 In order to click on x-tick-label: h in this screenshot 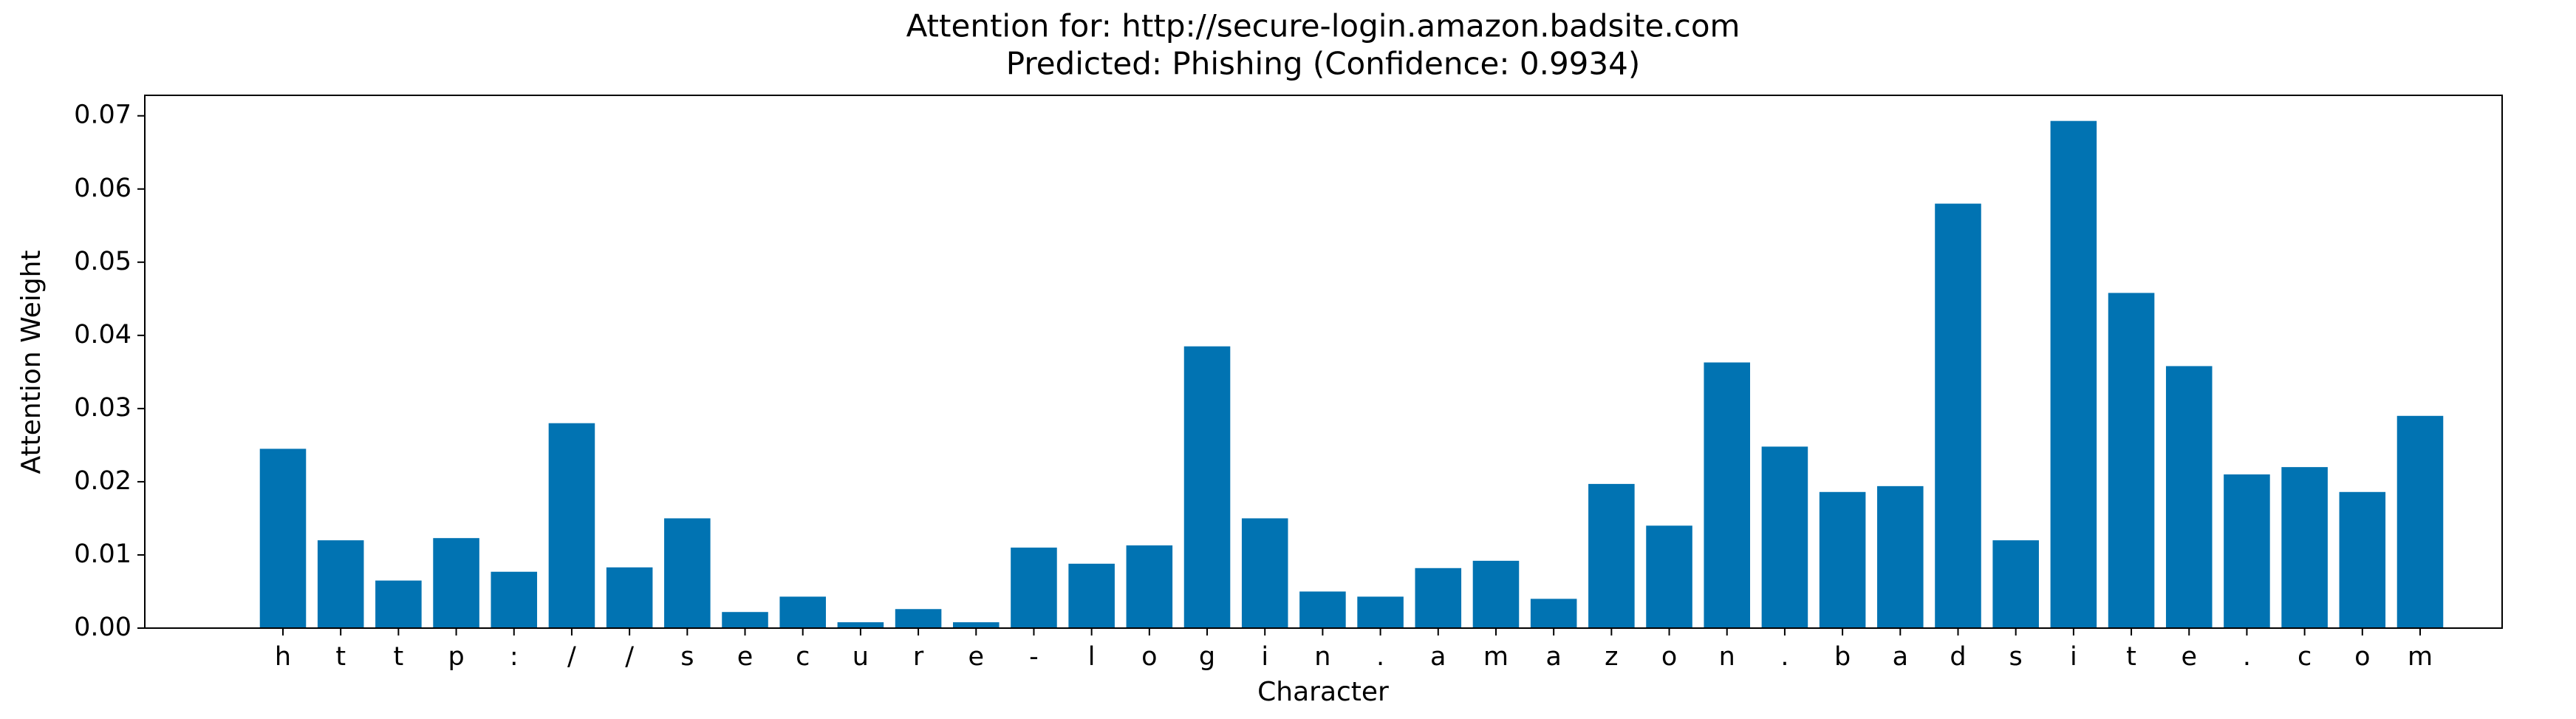, I will do `click(283, 657)`.